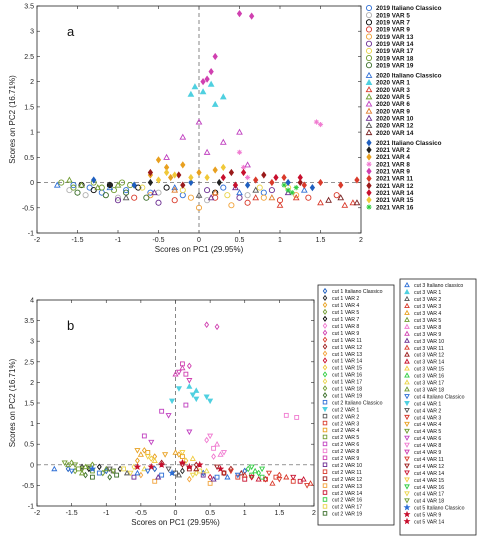 The width and height of the screenshot is (480, 550). What do you see at coordinates (422, 299) in the screenshot?
I see `legend-item-cut-3-var-2: cut 3 VAR 2` at bounding box center [422, 299].